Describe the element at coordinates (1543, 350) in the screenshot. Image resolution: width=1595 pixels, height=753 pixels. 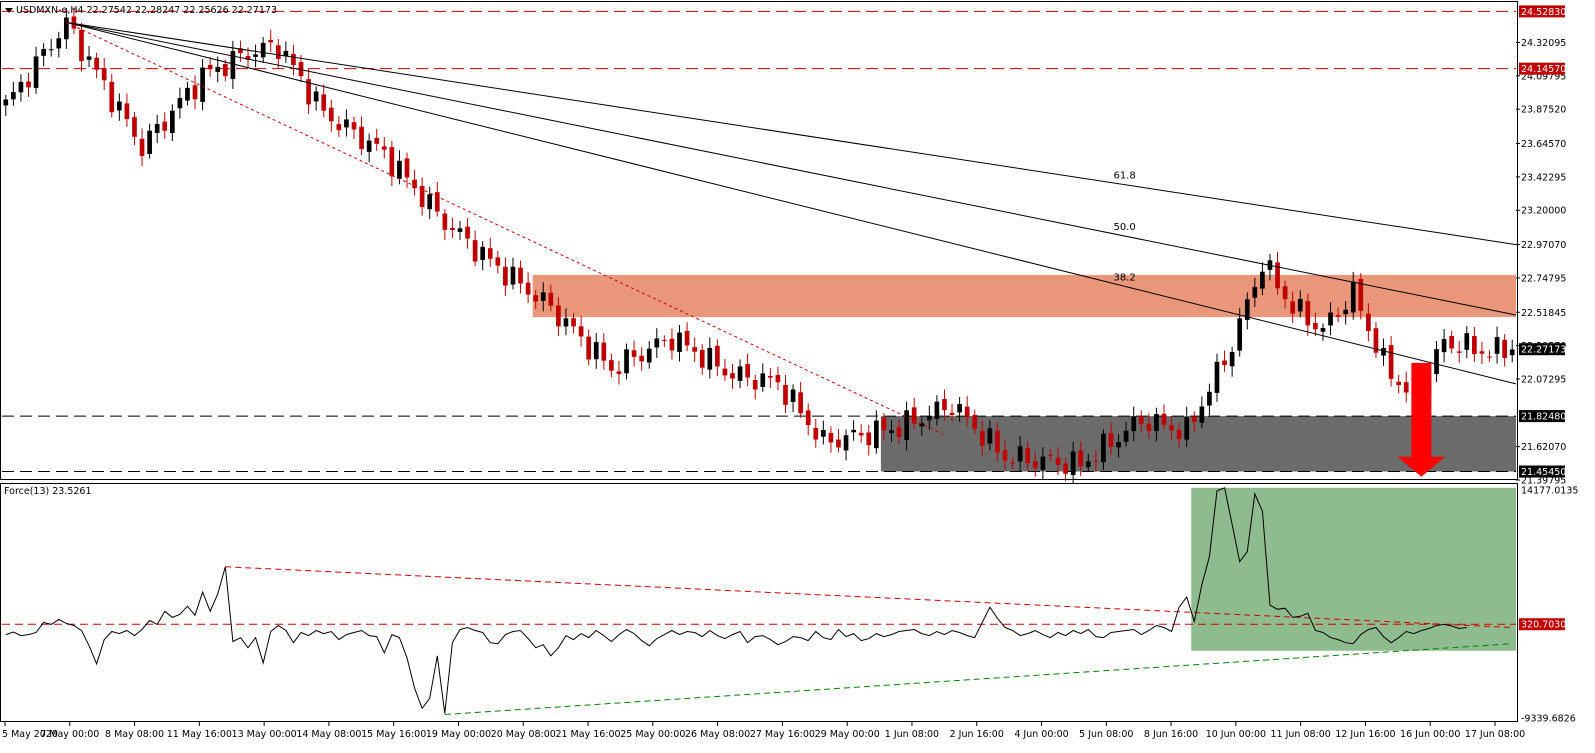
I see `last-price-label: 22.27173` at that location.